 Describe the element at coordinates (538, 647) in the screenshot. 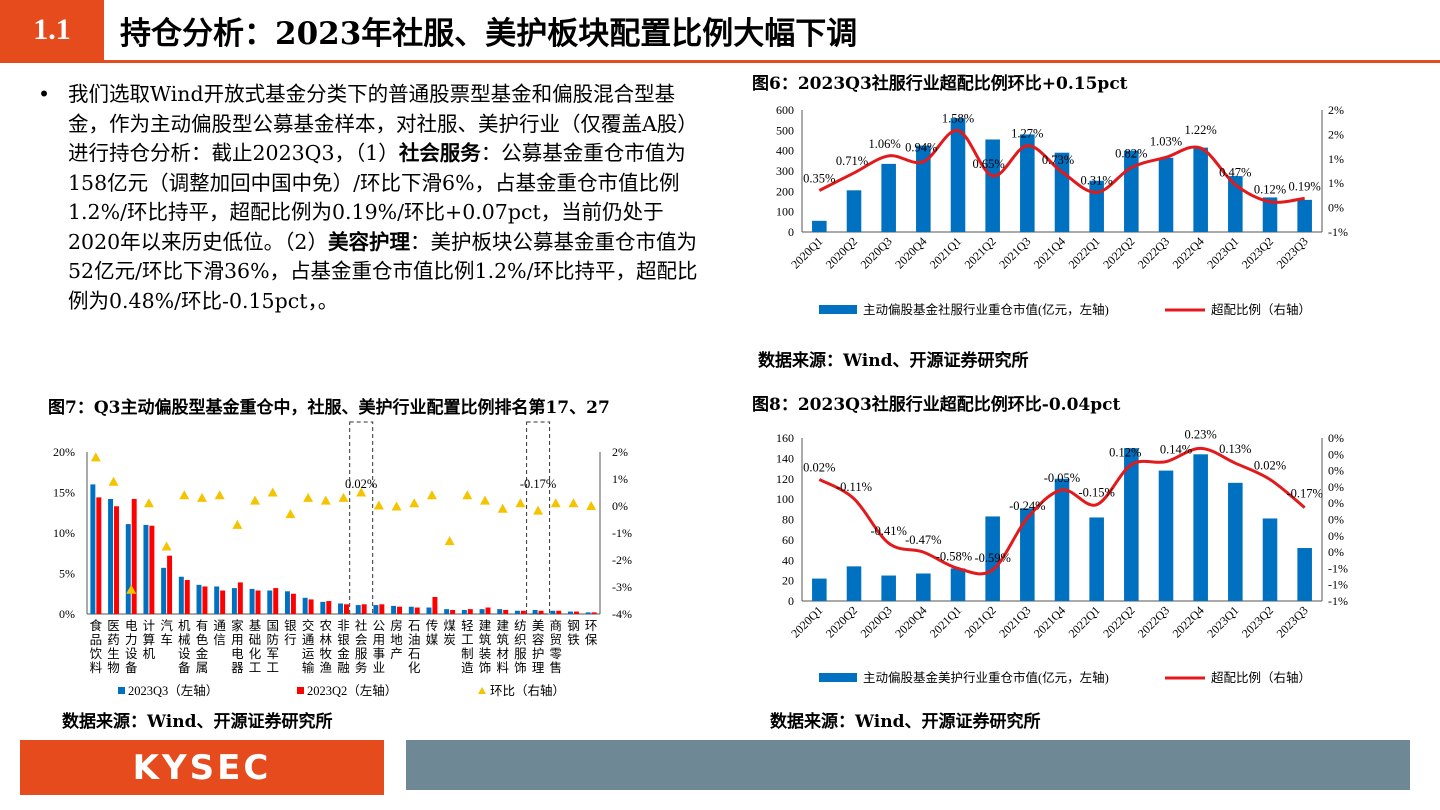

I see `fig7-x-tick: 美容护理` at that location.